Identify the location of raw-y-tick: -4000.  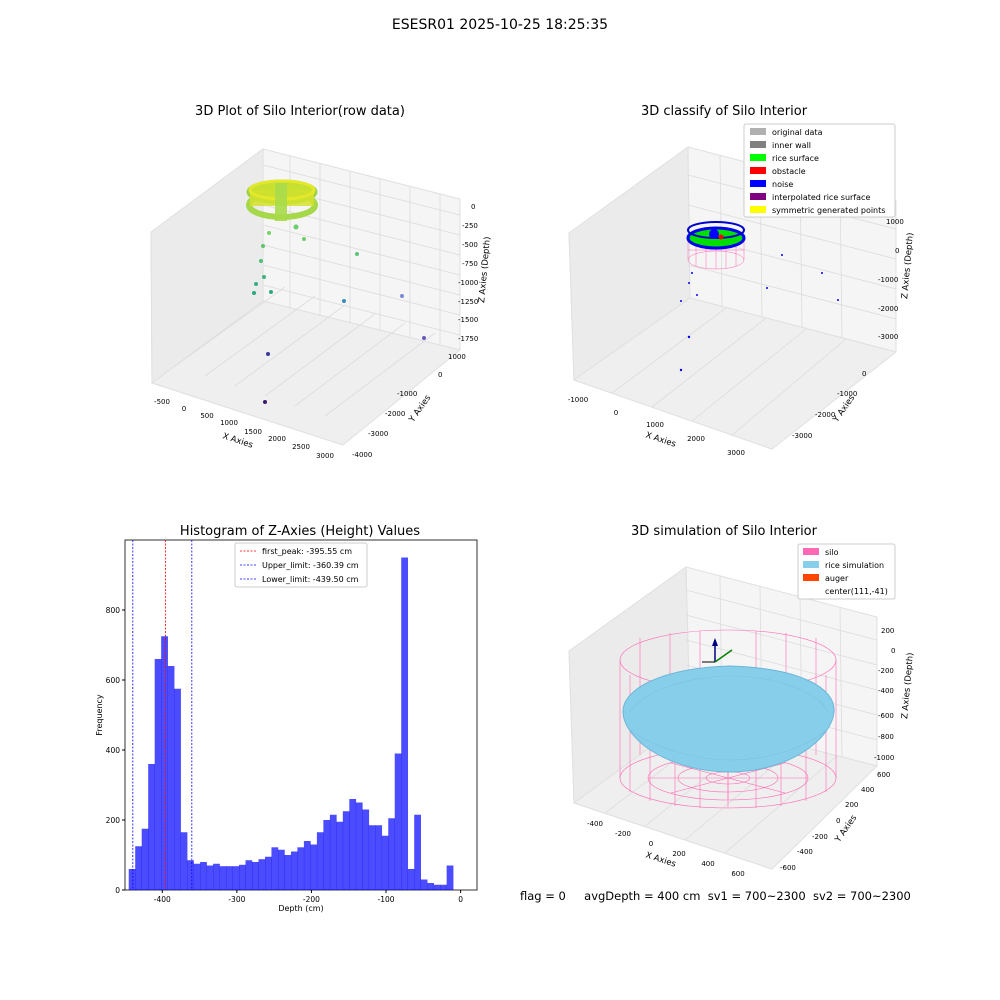
(362, 455).